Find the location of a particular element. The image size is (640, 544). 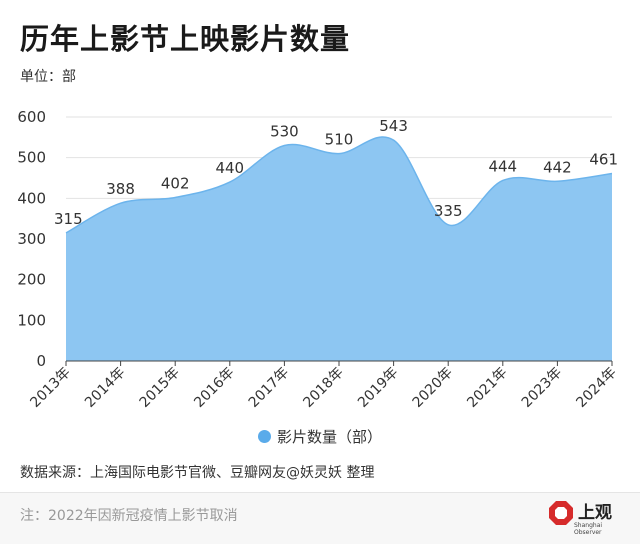

x-tick-label: 2014年 is located at coordinates (105, 388).